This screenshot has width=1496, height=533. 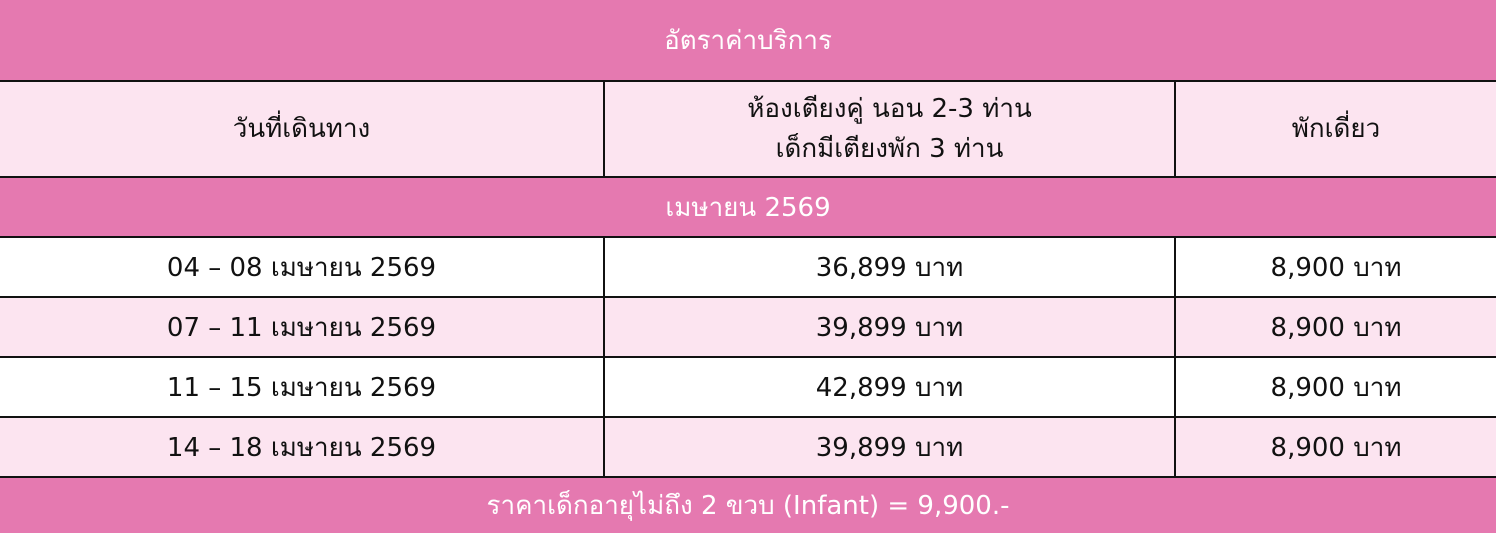 I want to click on table-row: 14 – 18 เมษายน 2569 39,899 บาท 8,900 บาท, so click(x=748, y=447).